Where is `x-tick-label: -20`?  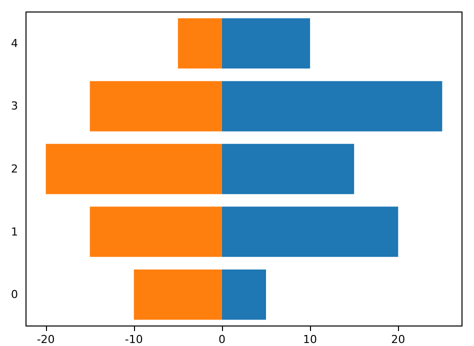 x-tick-label: -20 is located at coordinates (45, 339).